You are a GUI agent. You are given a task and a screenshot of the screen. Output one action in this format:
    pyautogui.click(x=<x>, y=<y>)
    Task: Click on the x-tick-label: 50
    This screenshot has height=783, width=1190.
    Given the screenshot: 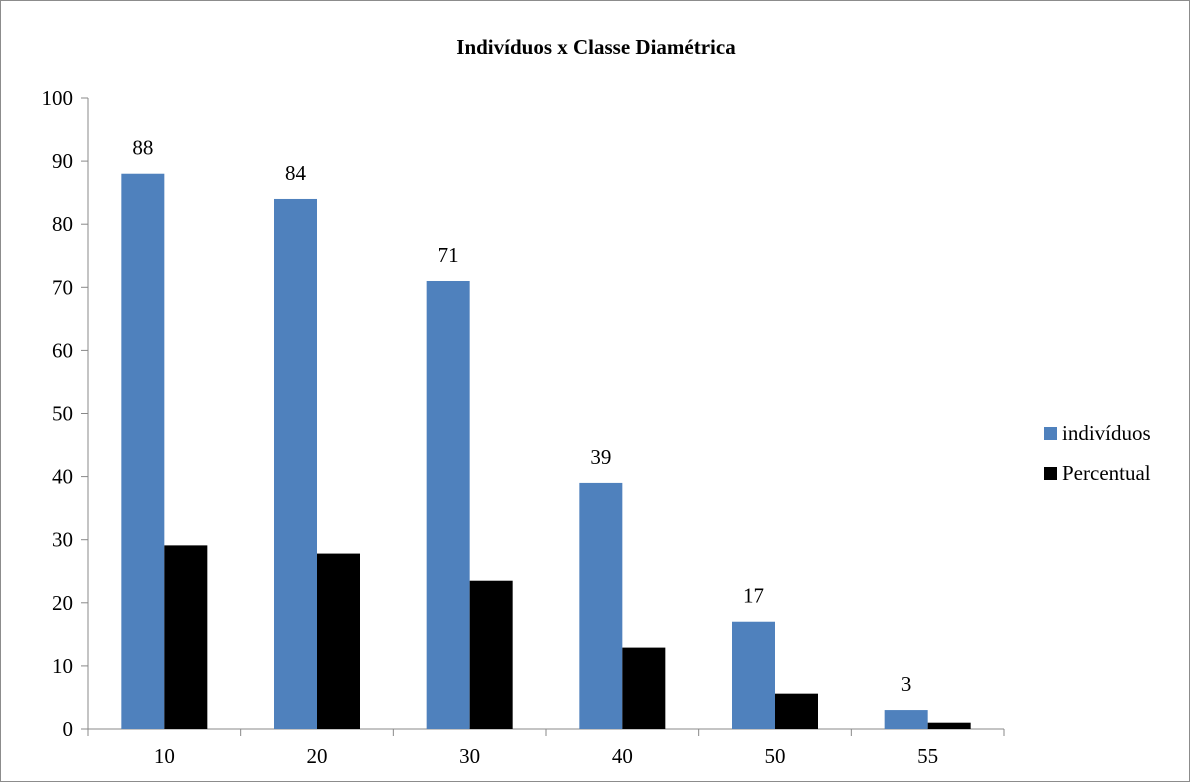 What is the action you would take?
    pyautogui.click(x=775, y=756)
    